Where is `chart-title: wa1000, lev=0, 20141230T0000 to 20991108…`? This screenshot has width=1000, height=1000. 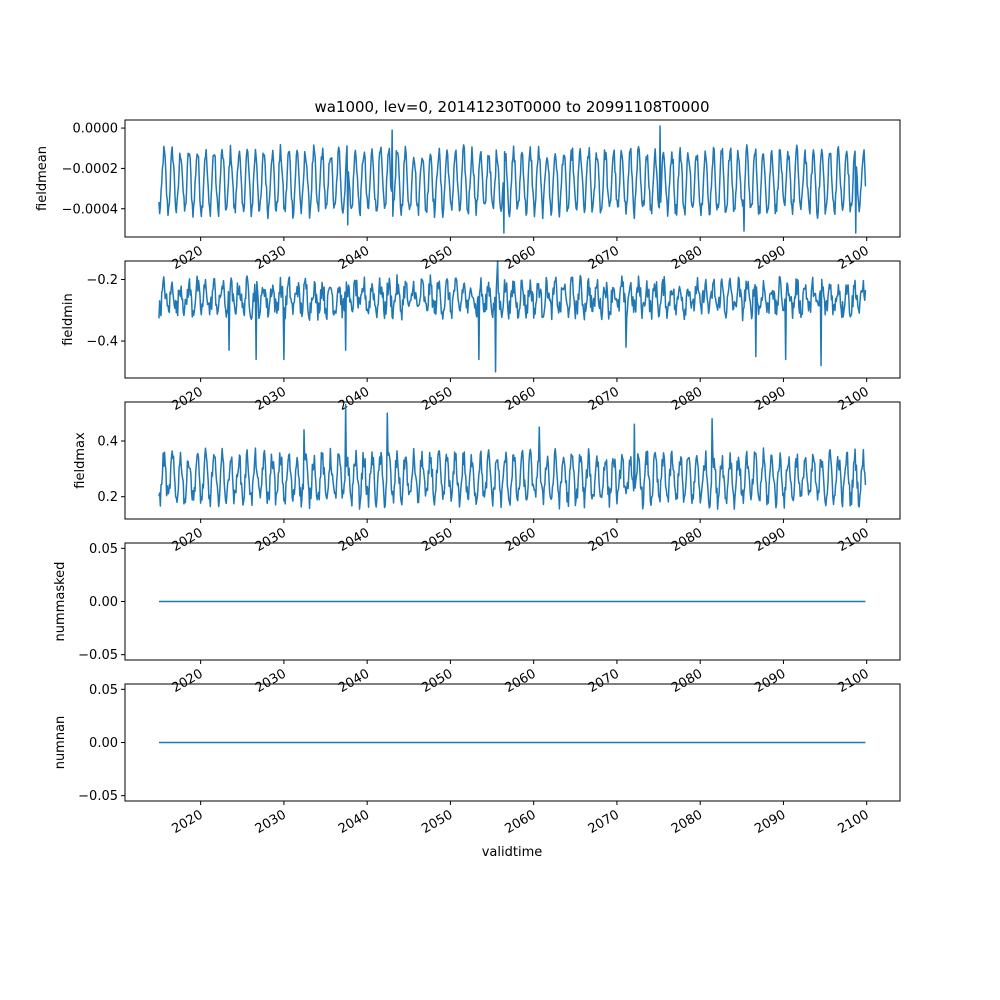 chart-title: wa1000, lev=0, 20141230T0000 to 20991108… is located at coordinates (511, 107).